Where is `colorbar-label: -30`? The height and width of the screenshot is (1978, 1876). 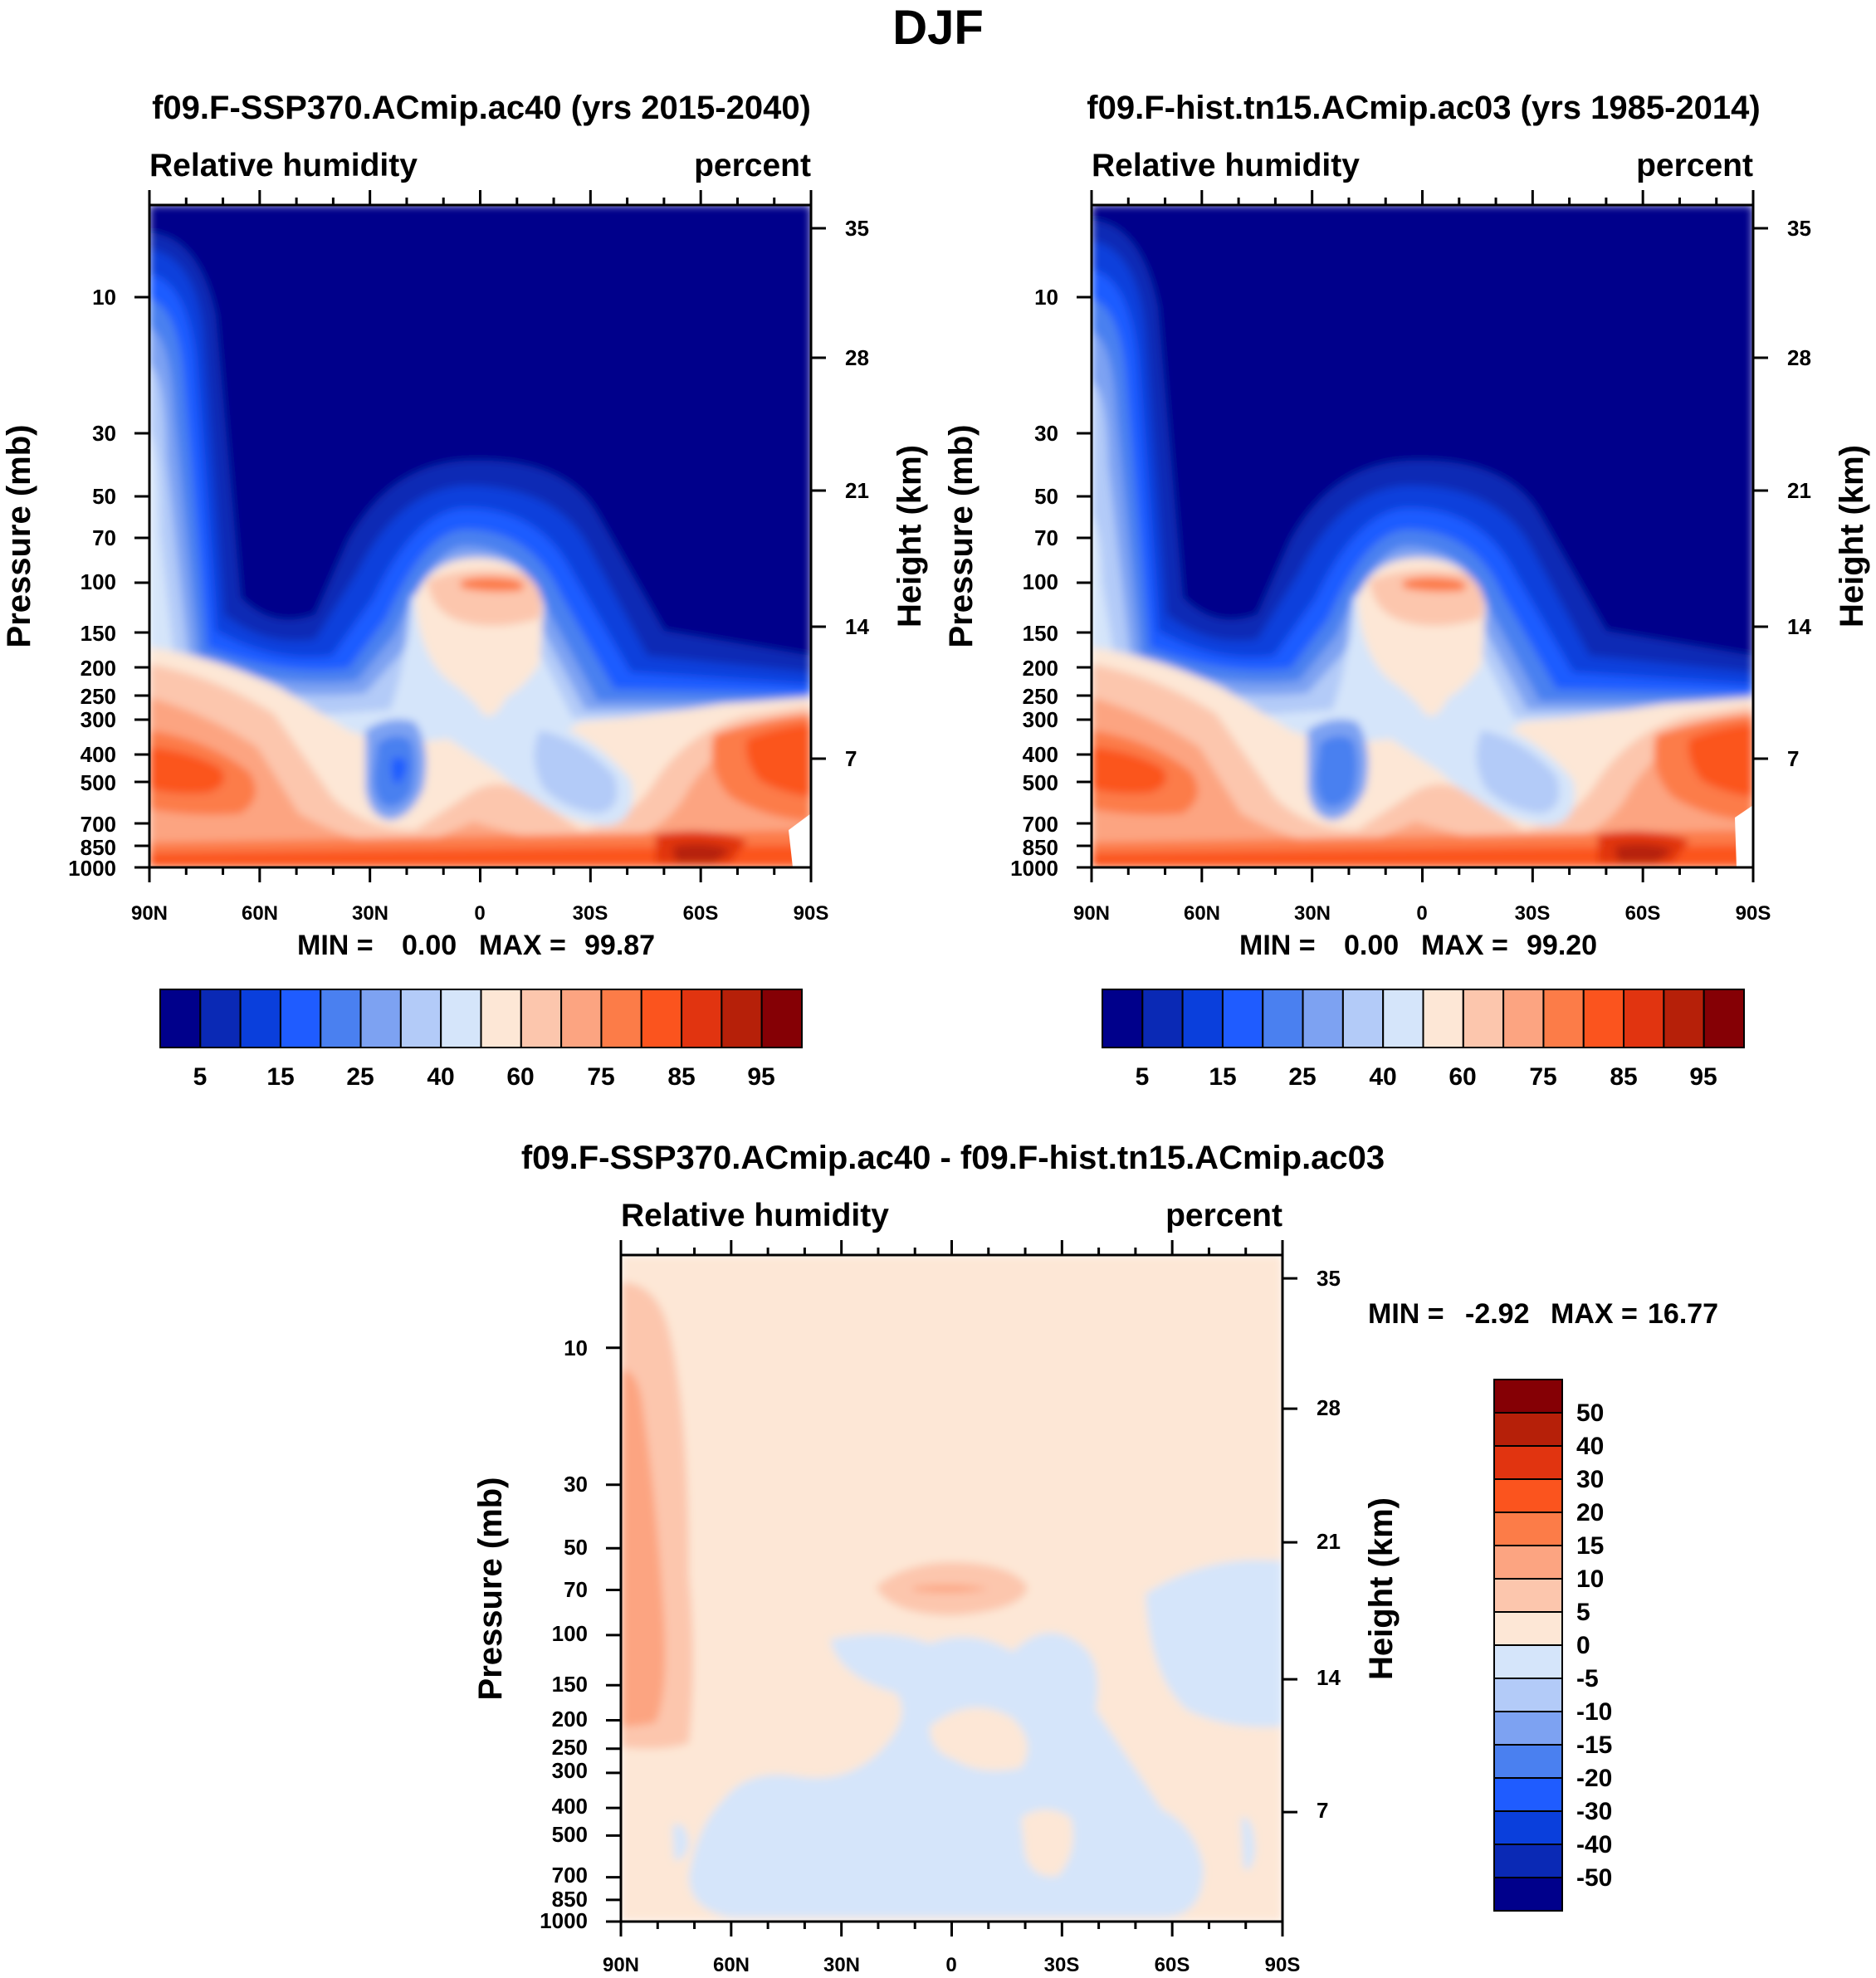 colorbar-label: -30 is located at coordinates (1594, 1811).